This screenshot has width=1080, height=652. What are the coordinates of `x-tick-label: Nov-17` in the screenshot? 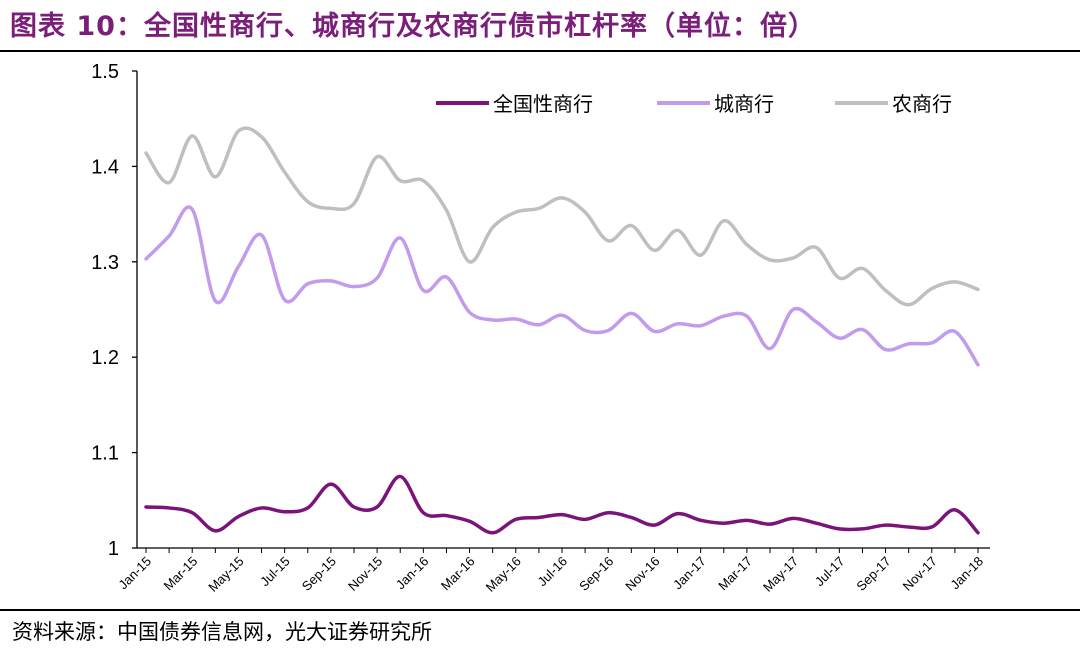 It's located at (920, 574).